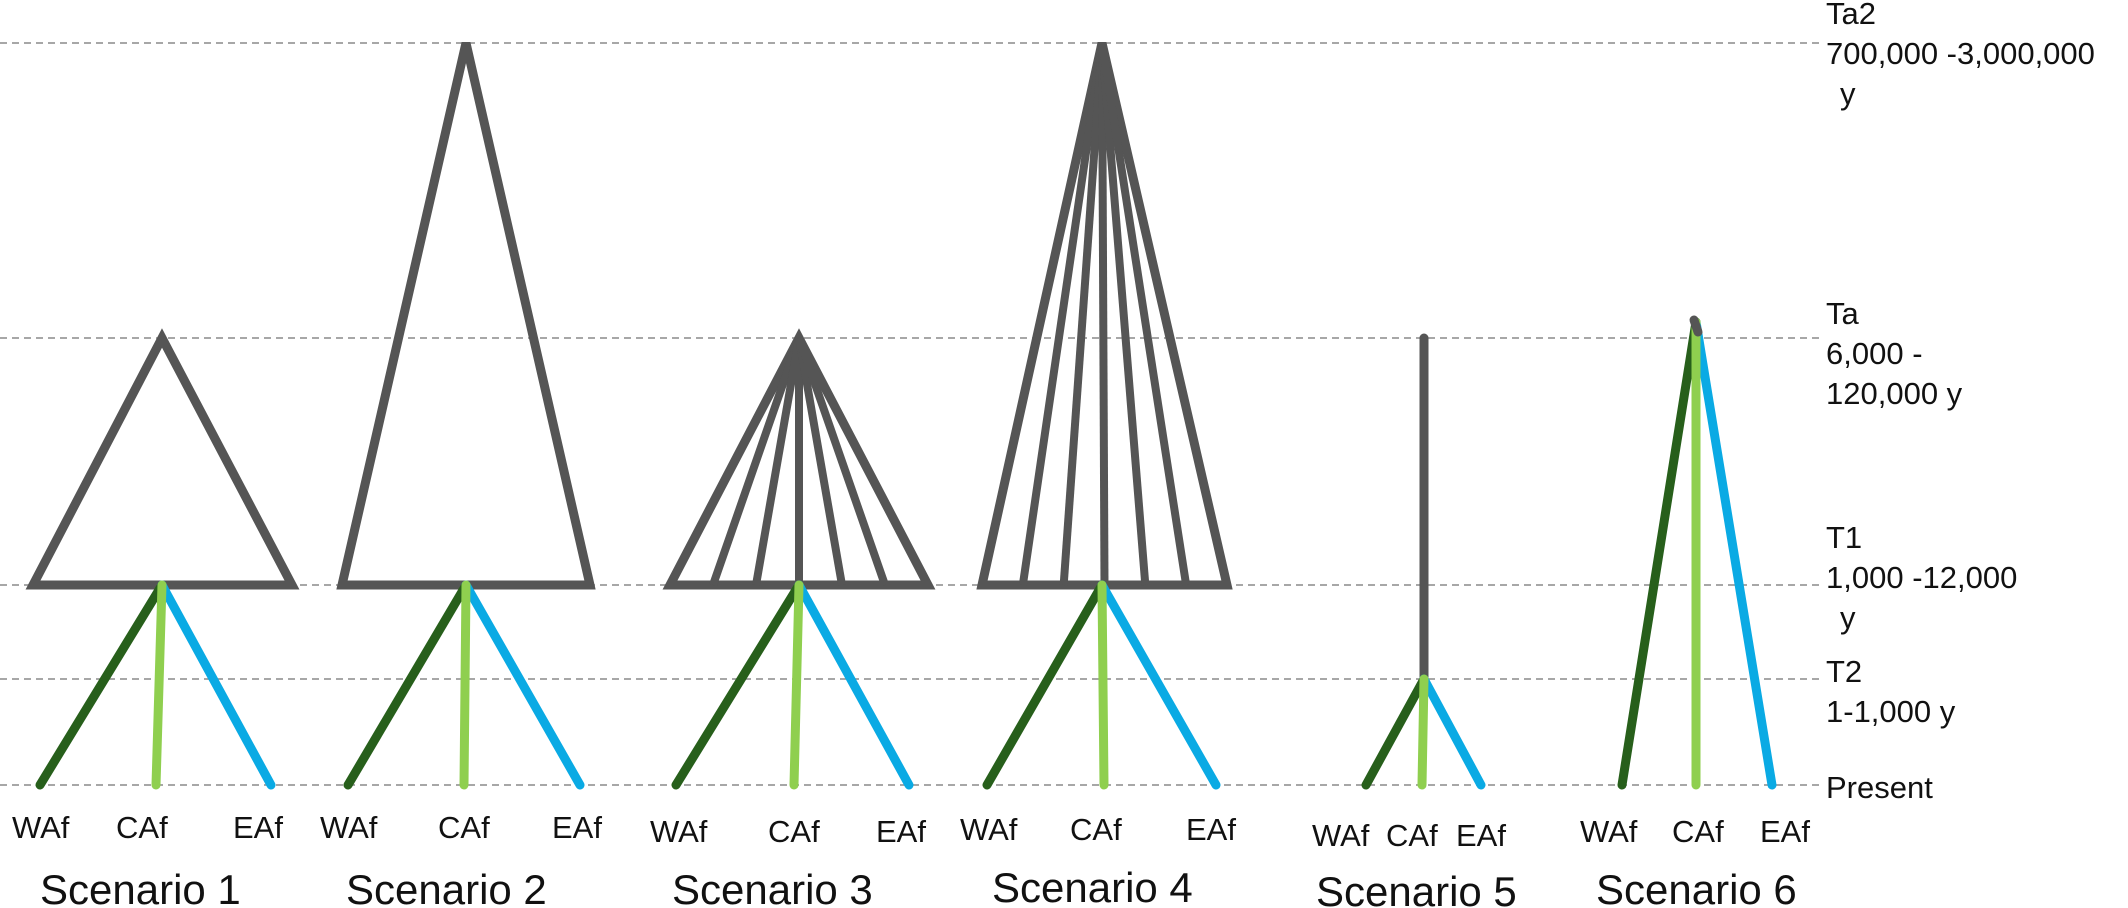  I want to click on time-label-t1: T1 1,000 -12,000 y, so click(1921, 577).